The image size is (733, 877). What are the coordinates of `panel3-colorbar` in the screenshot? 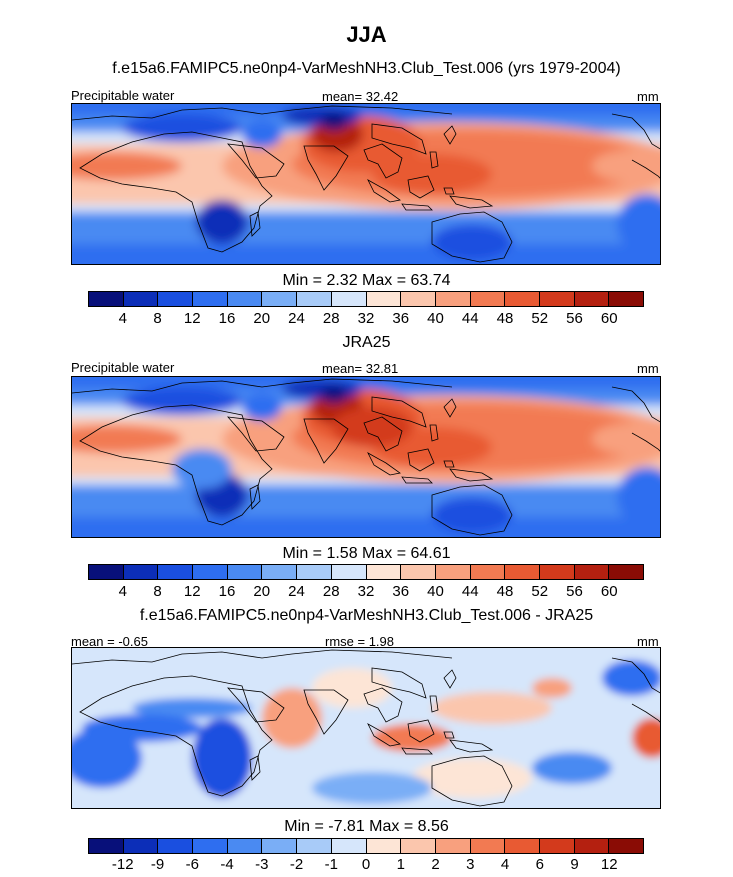 It's located at (366, 846).